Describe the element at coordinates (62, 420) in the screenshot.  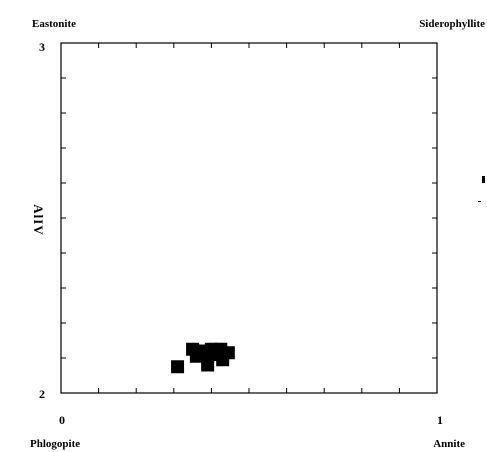
I see `x-tick-label-left: 0` at that location.